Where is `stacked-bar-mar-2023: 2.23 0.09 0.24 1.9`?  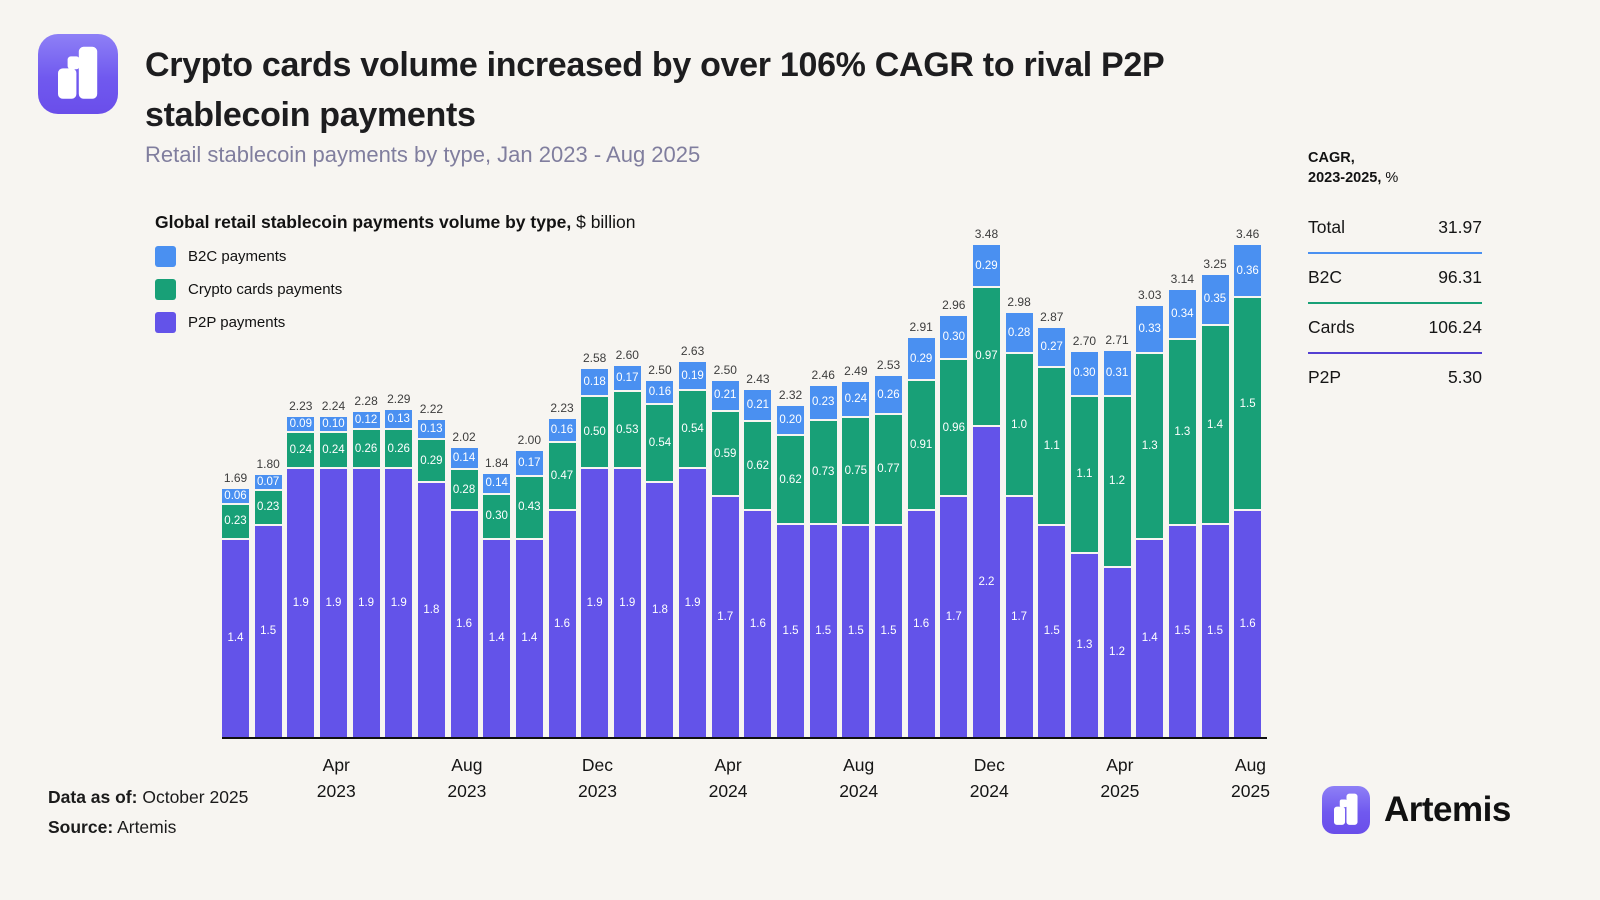
stacked-bar-mar-2023: 2.23 0.09 0.24 1.9 is located at coordinates (301, 568).